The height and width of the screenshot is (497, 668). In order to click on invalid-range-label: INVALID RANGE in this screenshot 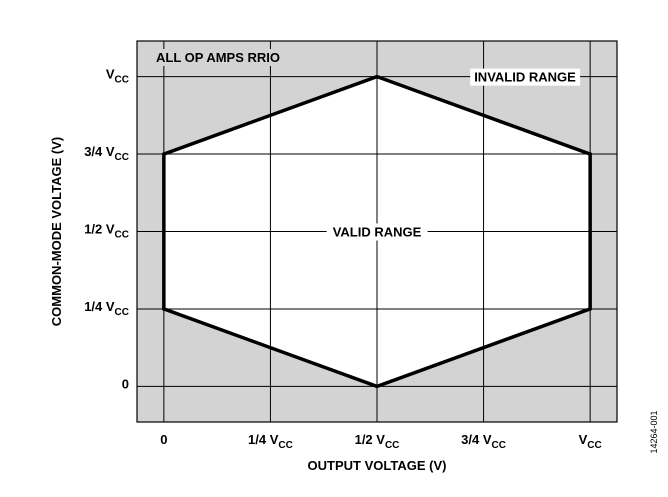, I will do `click(525, 77)`.